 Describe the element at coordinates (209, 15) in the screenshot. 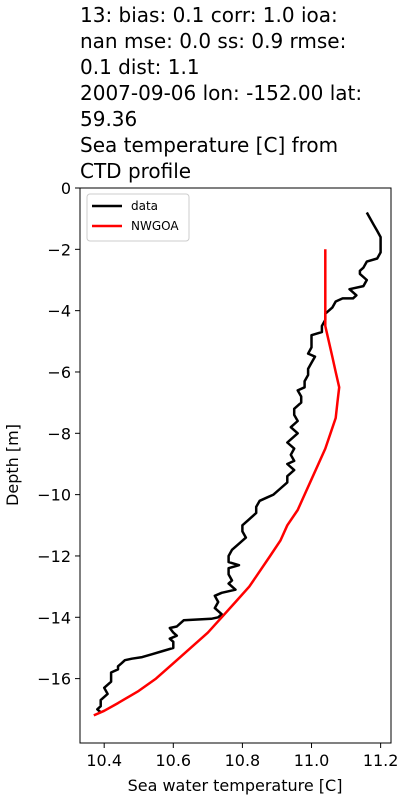

I see `title-line: 13: bias: 0.1 corr: 1.0 ioa:` at that location.